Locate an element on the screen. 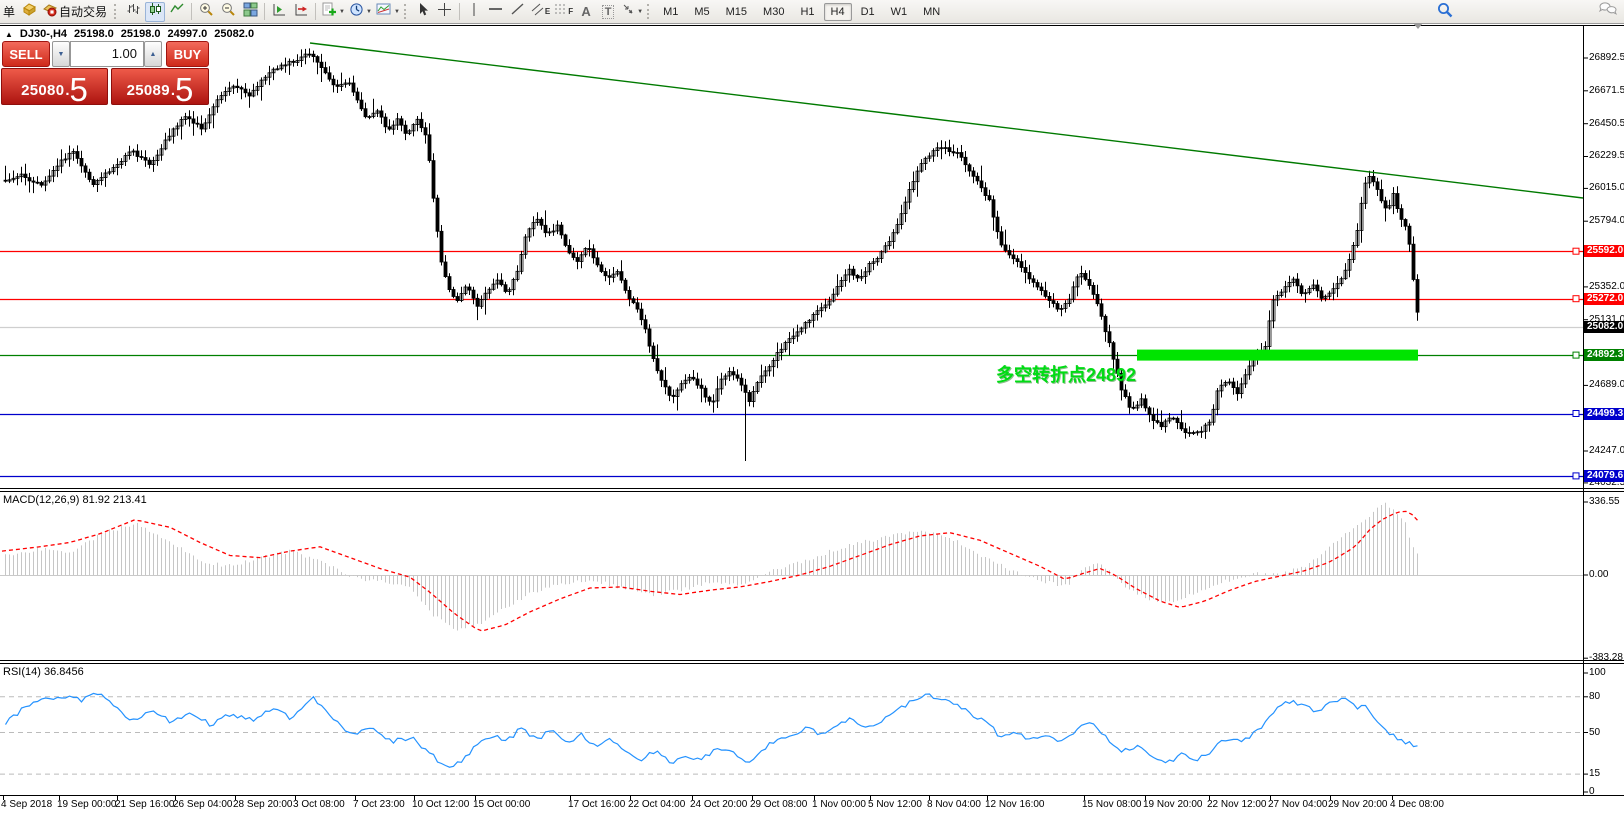 The height and width of the screenshot is (814, 1624). text-button: A is located at coordinates (586, 12).